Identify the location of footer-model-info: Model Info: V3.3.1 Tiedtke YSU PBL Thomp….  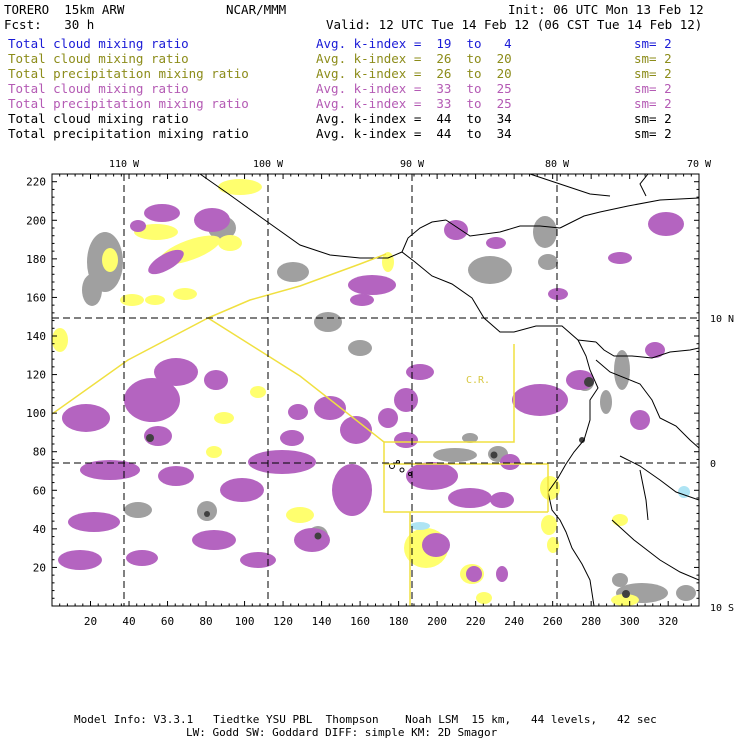
(365, 719).